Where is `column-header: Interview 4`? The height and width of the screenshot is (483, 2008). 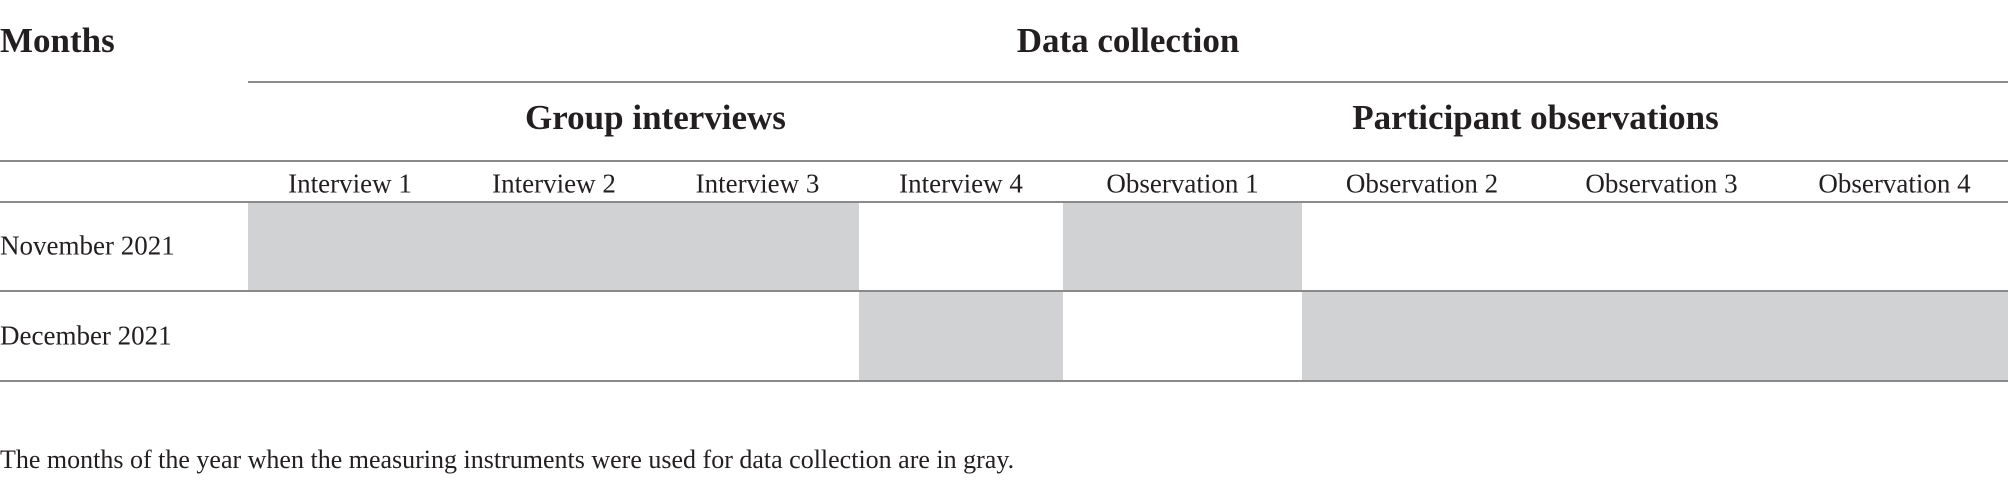 column-header: Interview 4 is located at coordinates (961, 183).